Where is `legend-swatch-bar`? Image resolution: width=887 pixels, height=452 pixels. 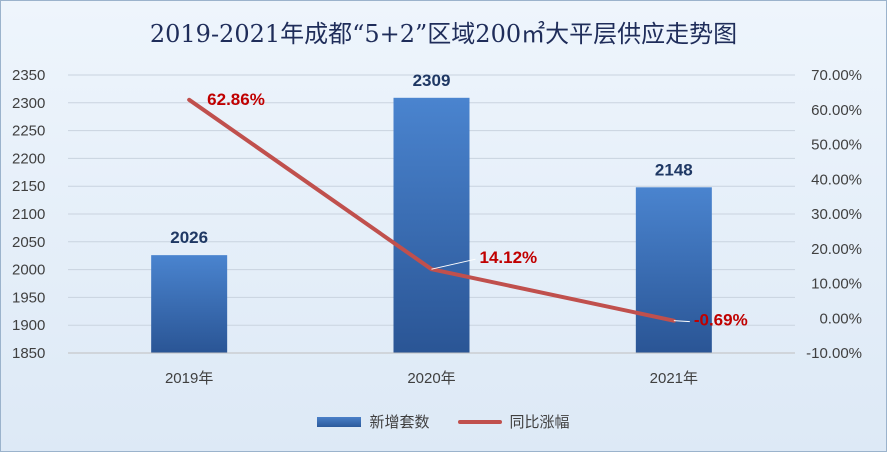 legend-swatch-bar is located at coordinates (339, 421).